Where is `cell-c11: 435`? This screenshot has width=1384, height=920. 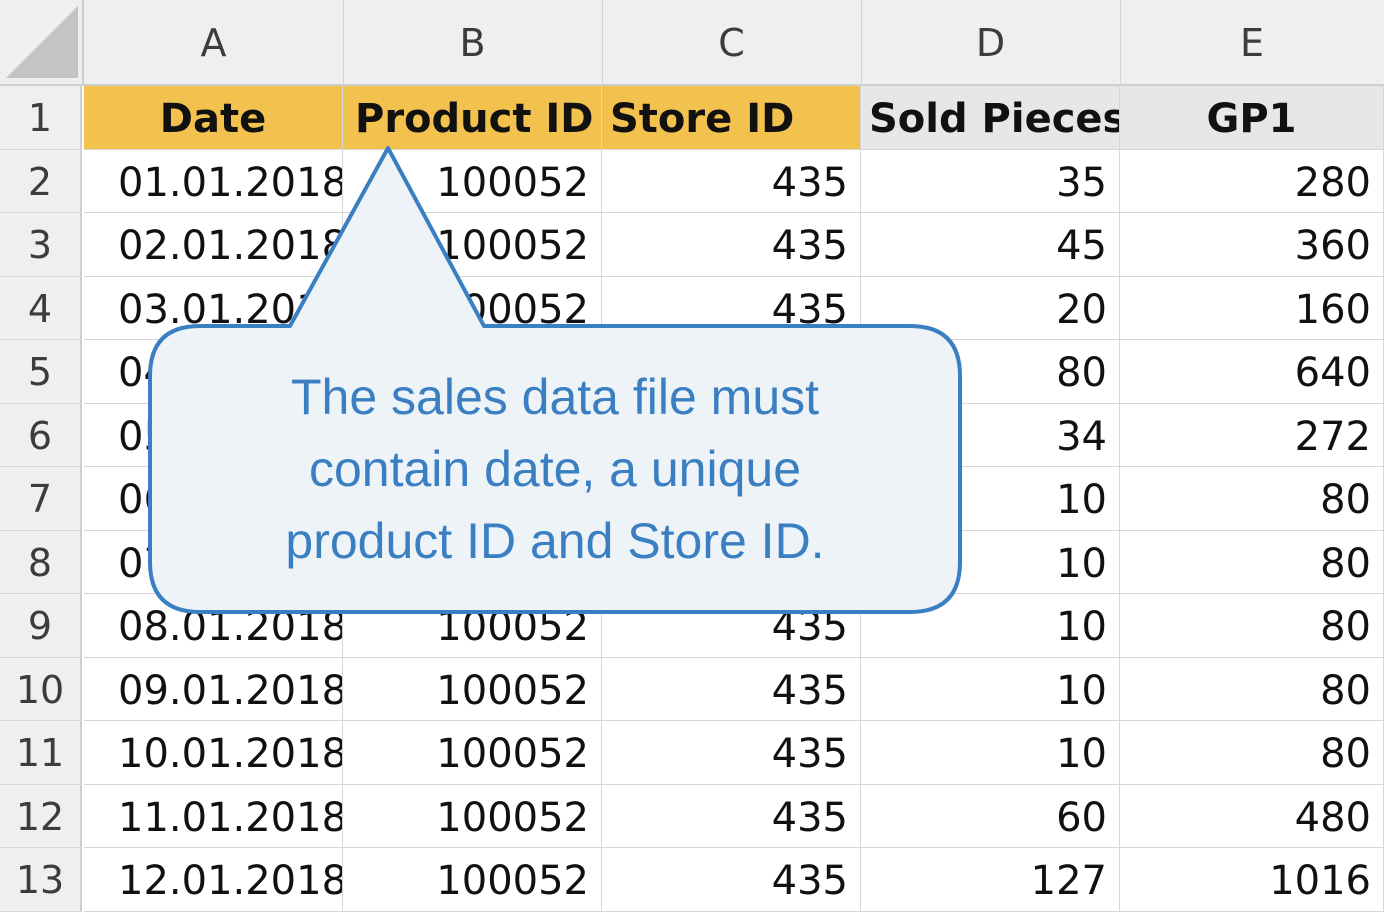
cell-c11: 435 is located at coordinates (731, 753).